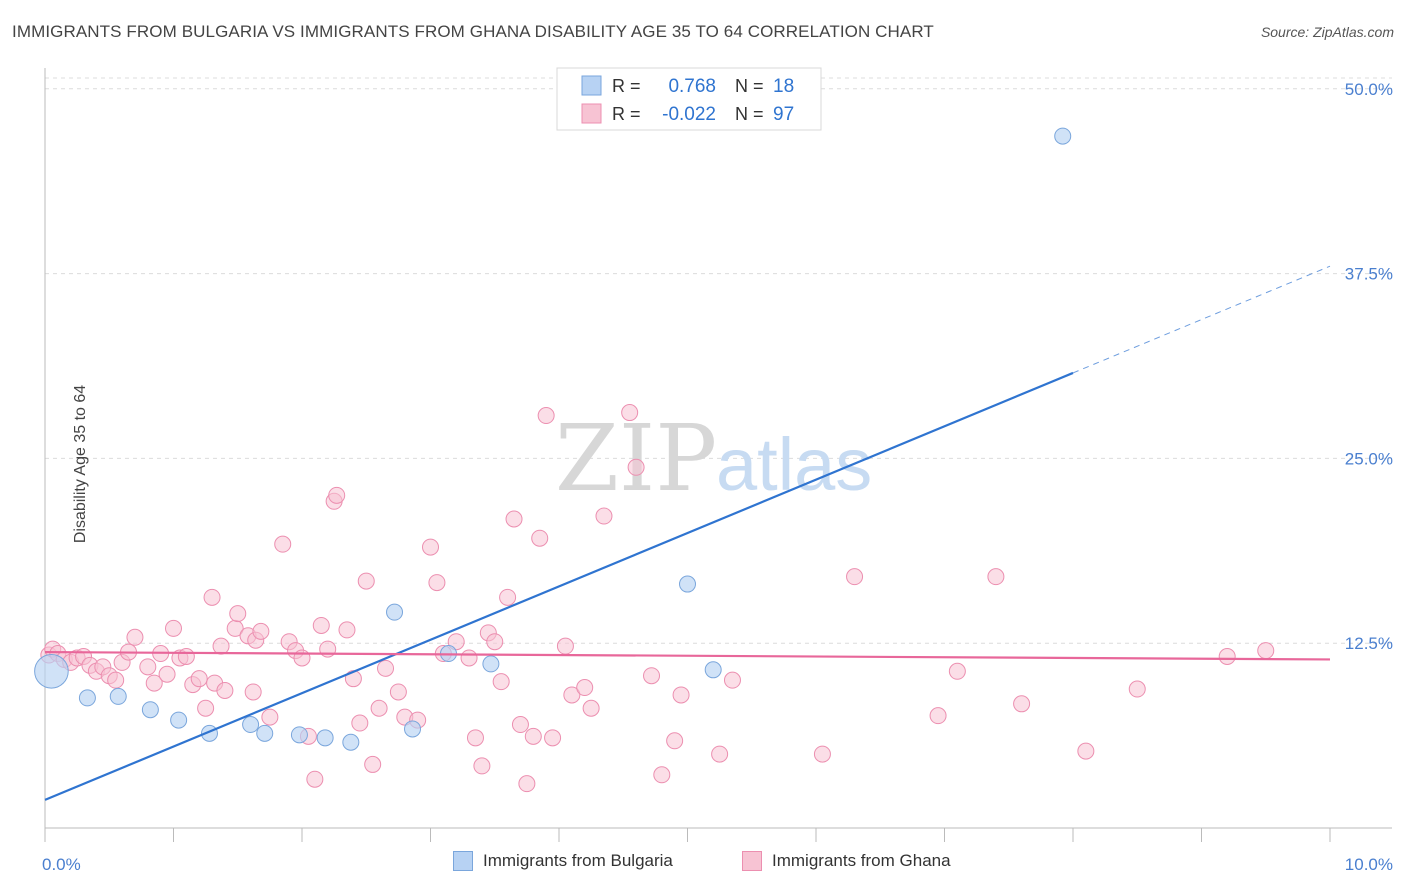 The height and width of the screenshot is (892, 1406). Describe the element at coordinates (1369, 643) in the screenshot. I see `y-tick-label: 12.5%` at that location.